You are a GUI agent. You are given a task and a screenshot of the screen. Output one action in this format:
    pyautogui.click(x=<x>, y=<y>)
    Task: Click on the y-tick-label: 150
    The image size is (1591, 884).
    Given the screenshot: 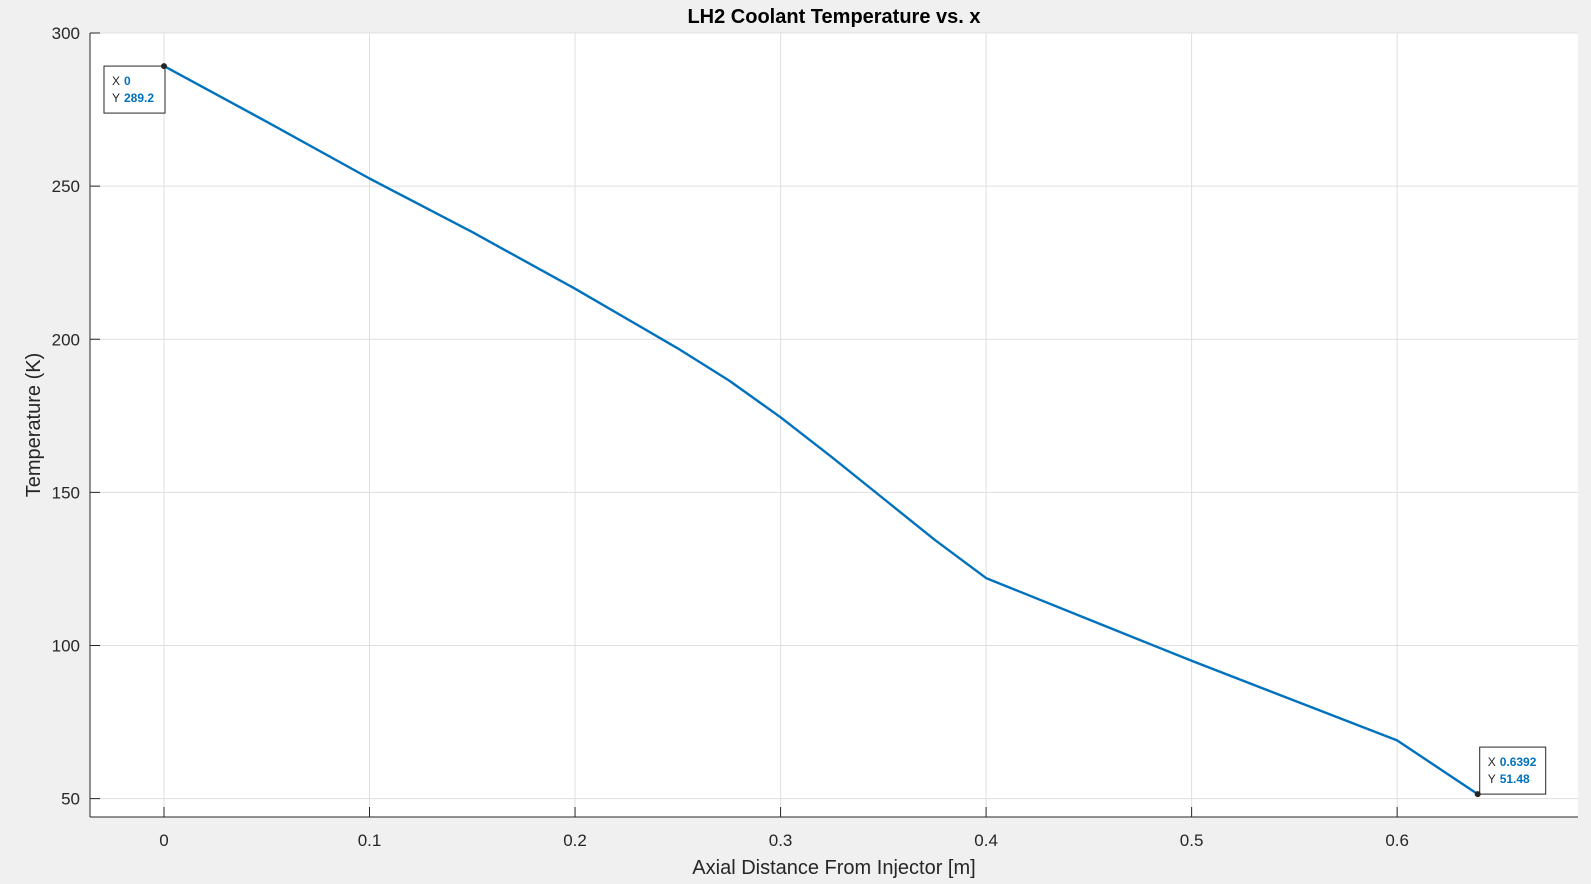 What is the action you would take?
    pyautogui.click(x=66, y=492)
    